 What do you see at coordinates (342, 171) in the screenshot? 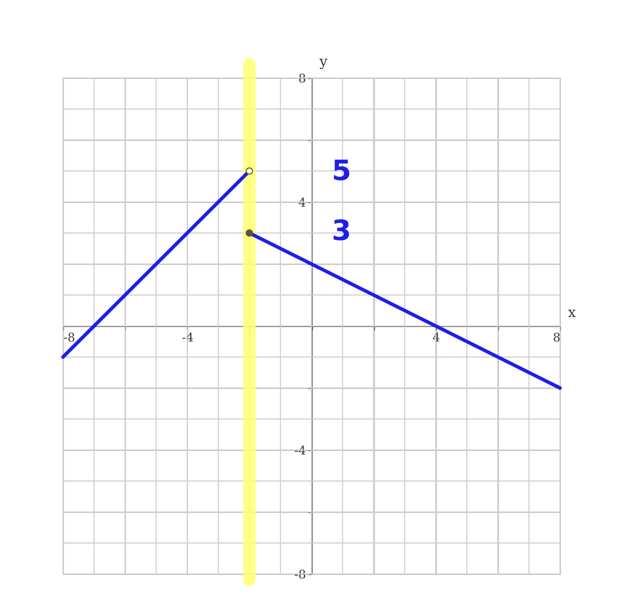
I see `annotation: 5` at bounding box center [342, 171].